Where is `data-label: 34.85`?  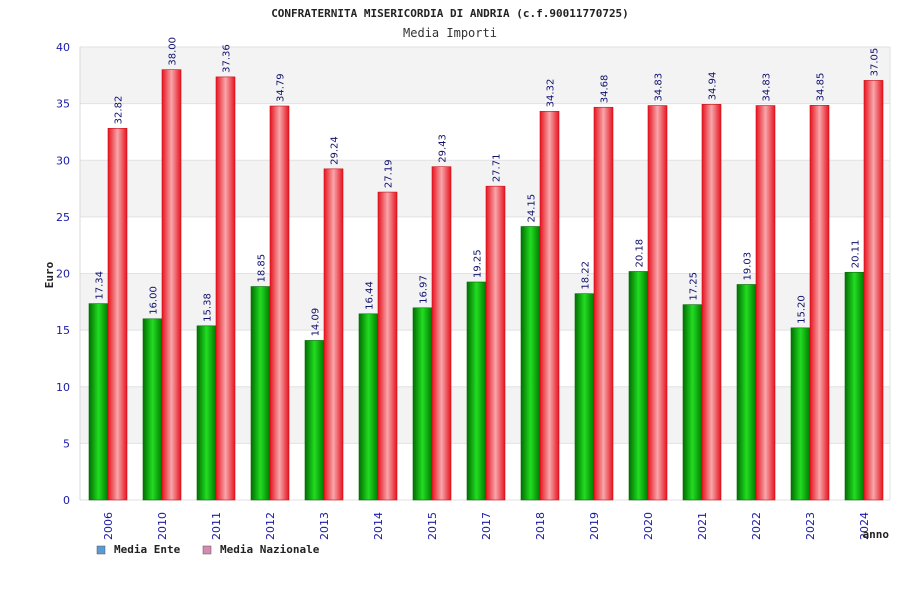 data-label: 34.85 is located at coordinates (821, 87).